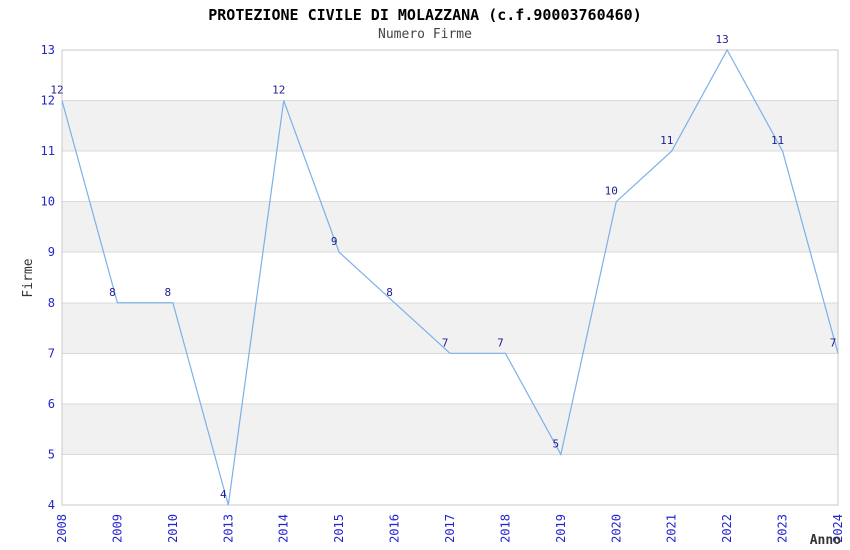  What do you see at coordinates (727, 528) in the screenshot?
I see `x-tick-label: 2022` at bounding box center [727, 528].